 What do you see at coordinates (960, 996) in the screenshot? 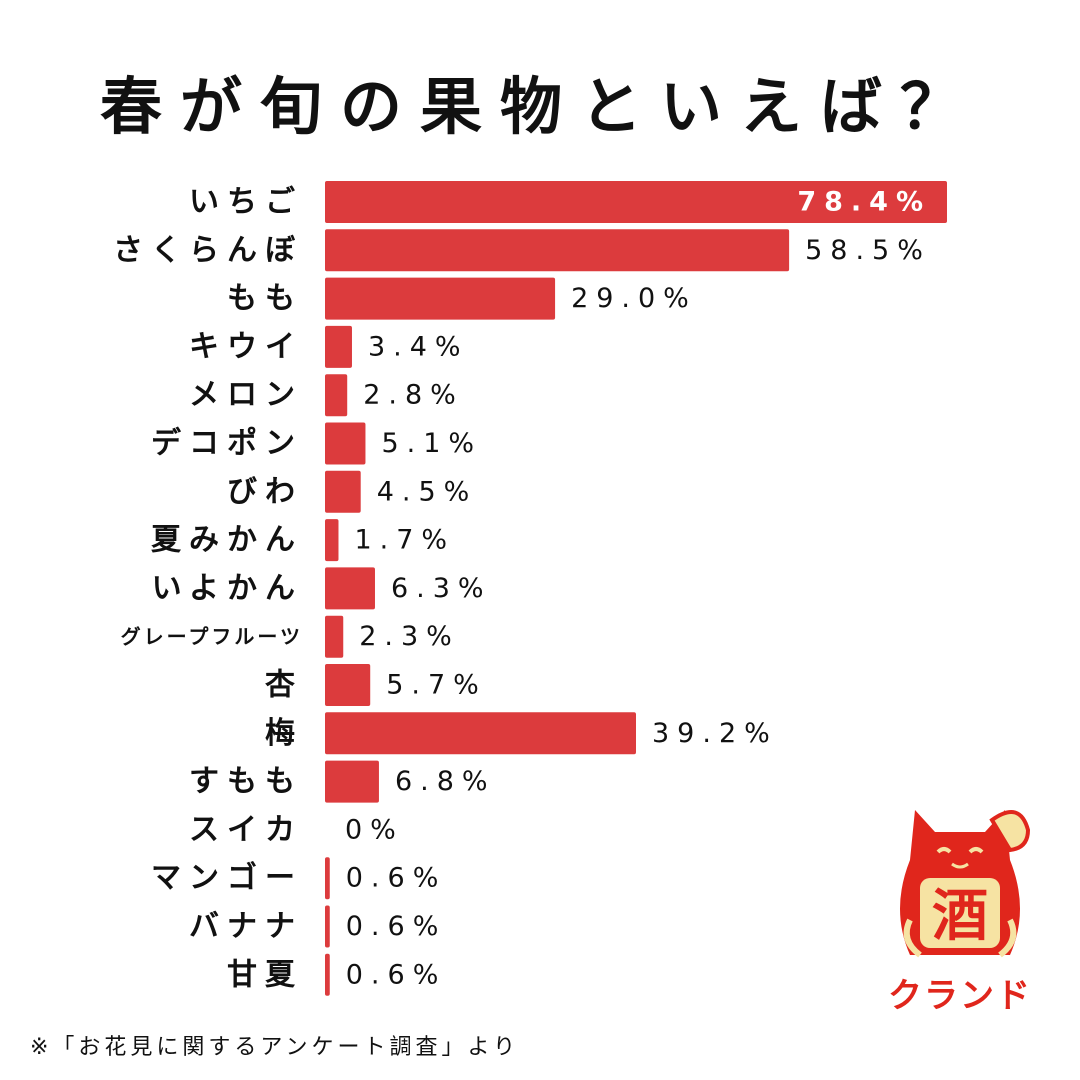
I see `brand-name: クランド` at bounding box center [960, 996].